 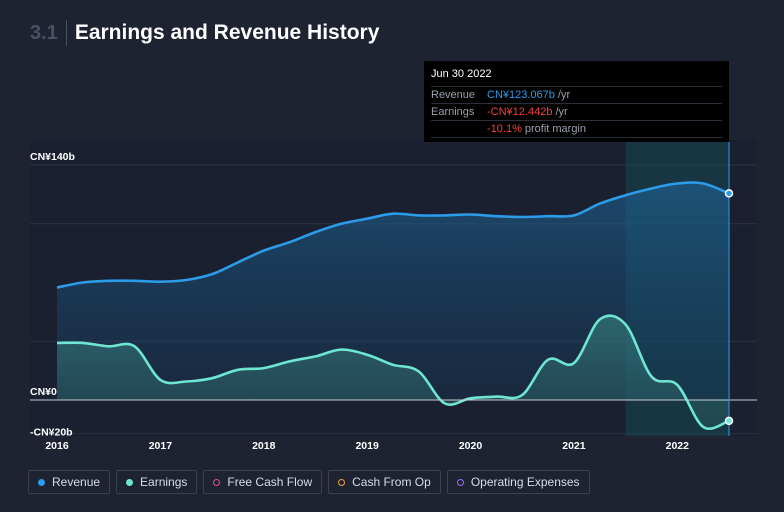 I want to click on legend-label: Revenue, so click(x=76, y=482).